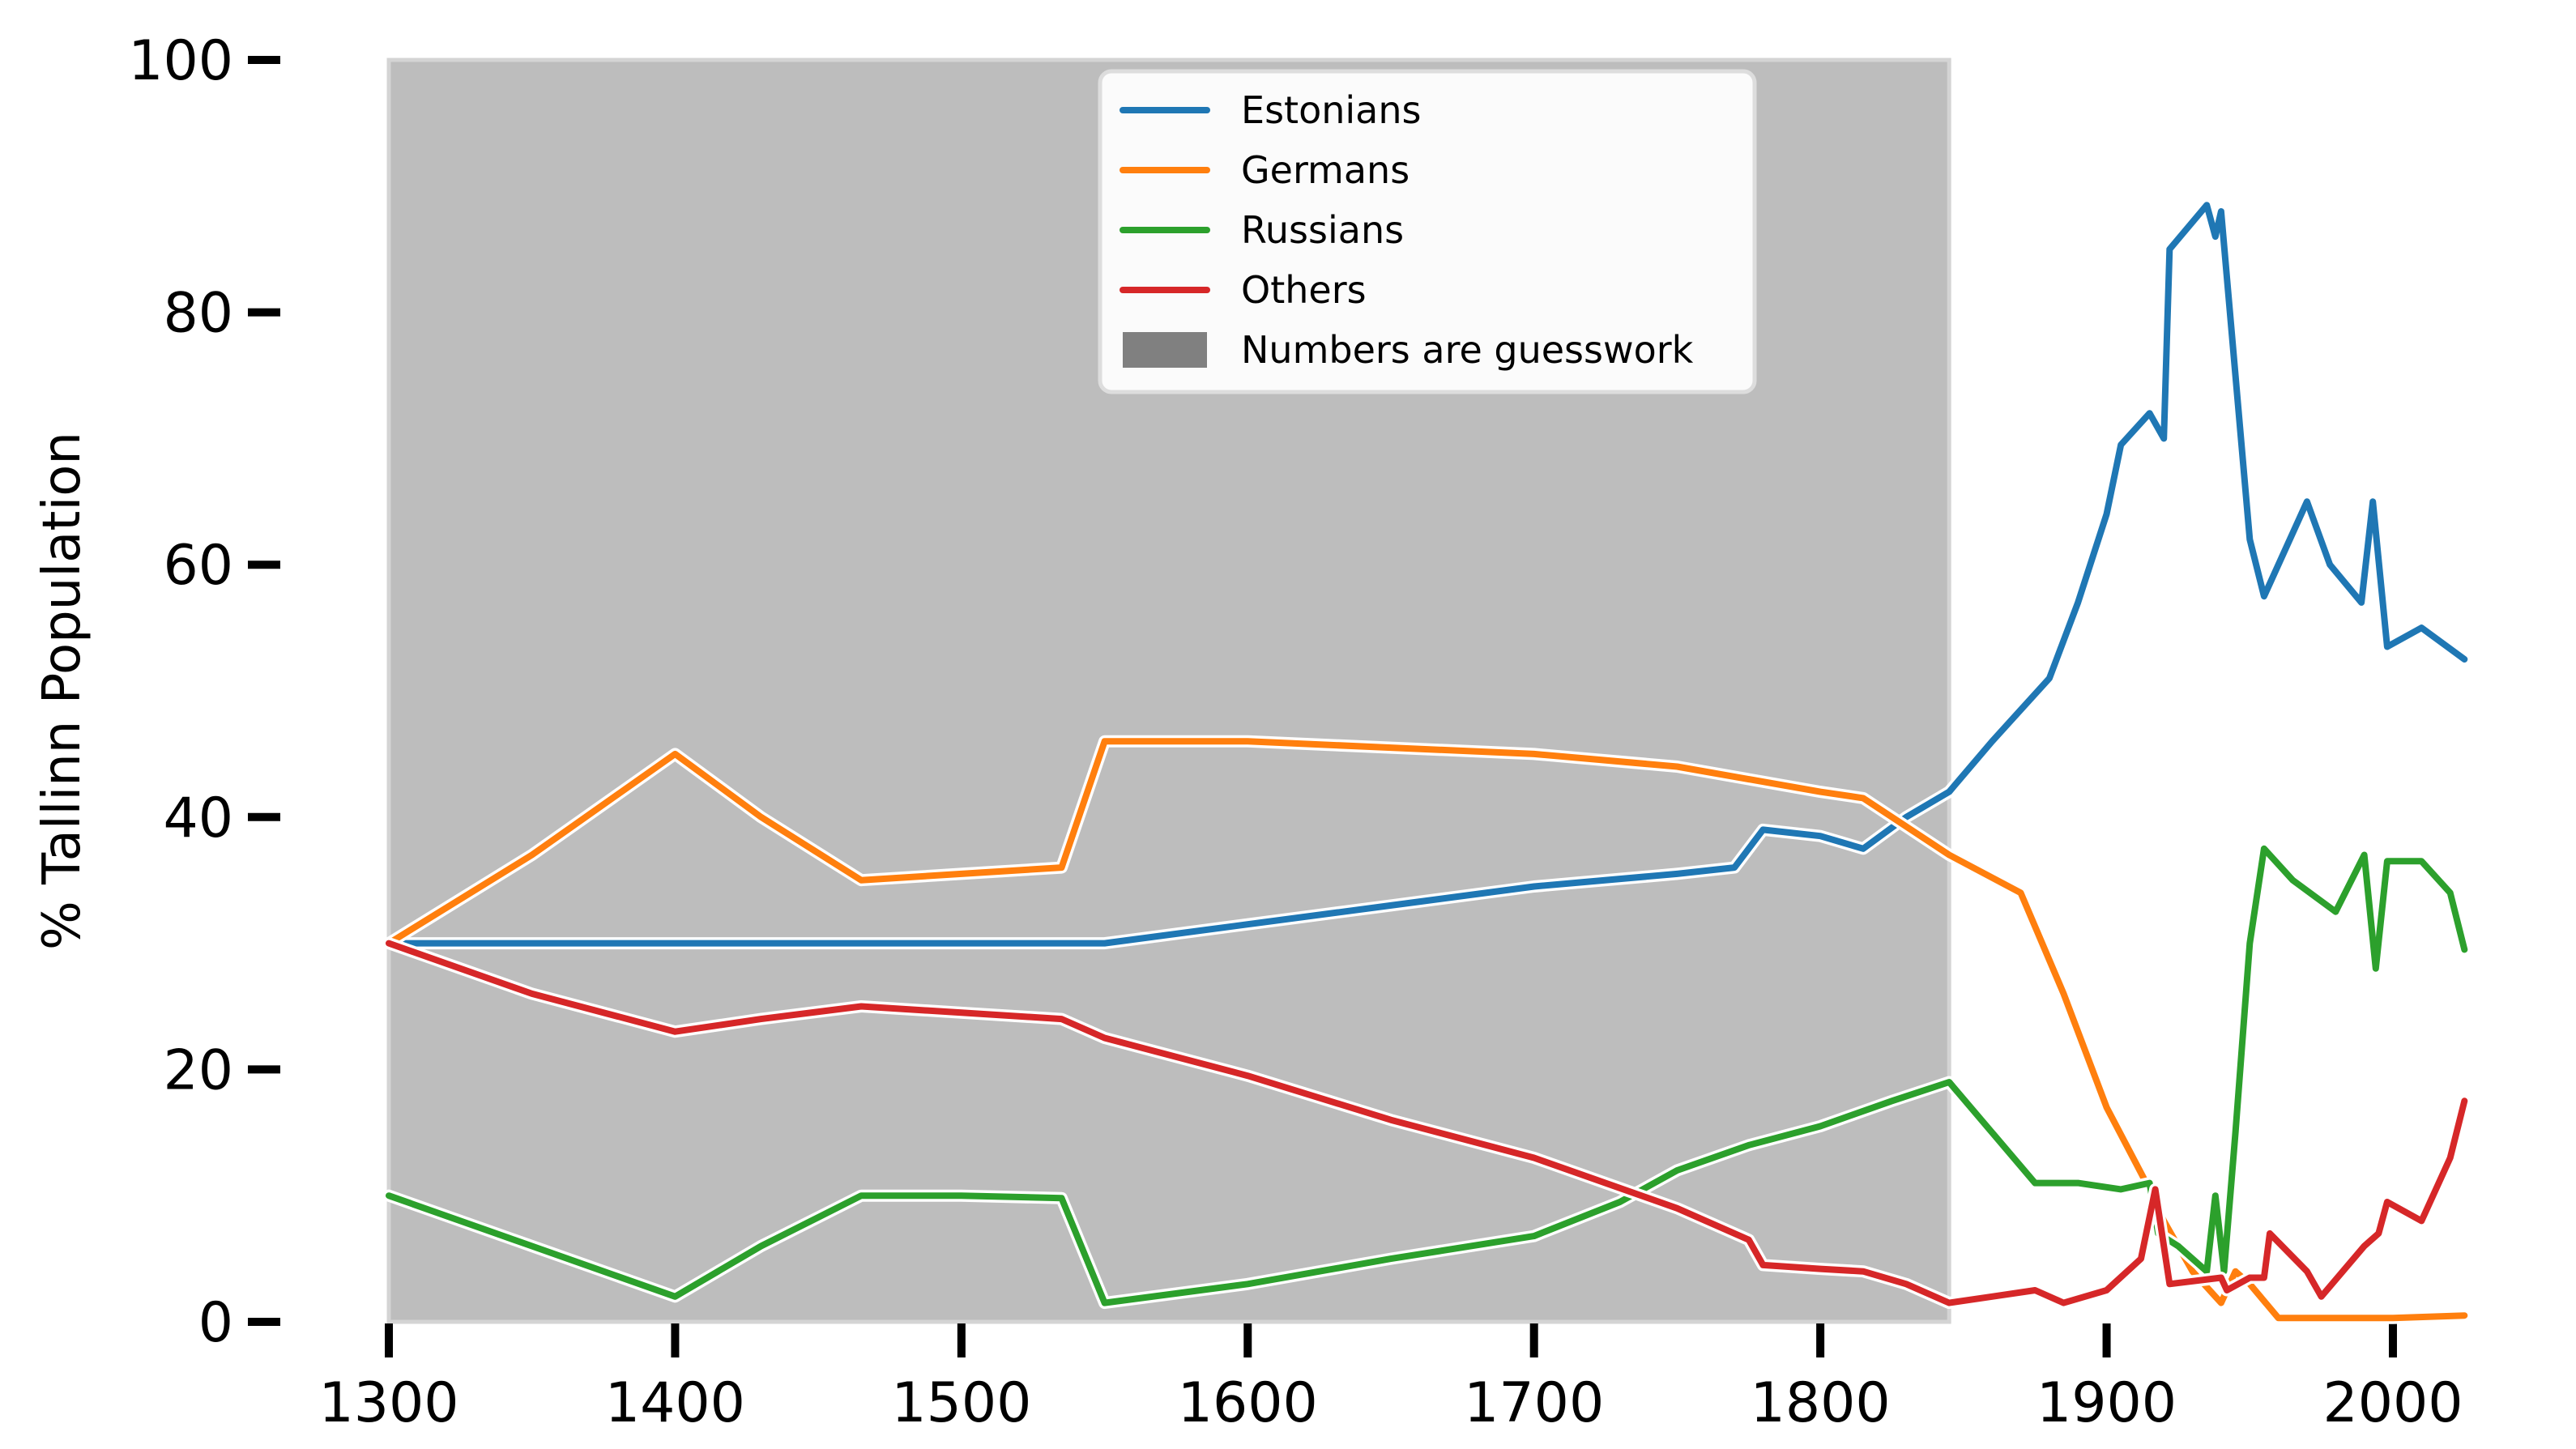 Image resolution: width=2576 pixels, height=1449 pixels. What do you see at coordinates (1304, 290) in the screenshot?
I see `legend-label: Others` at bounding box center [1304, 290].